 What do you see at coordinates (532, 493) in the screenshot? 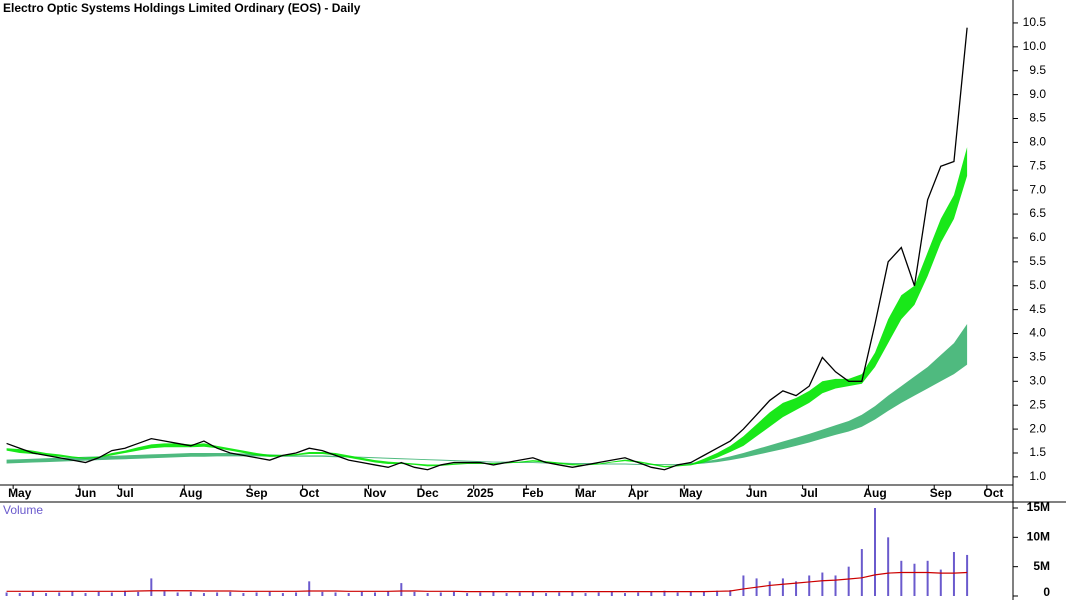
I see `x-tick-label: Feb` at bounding box center [532, 493].